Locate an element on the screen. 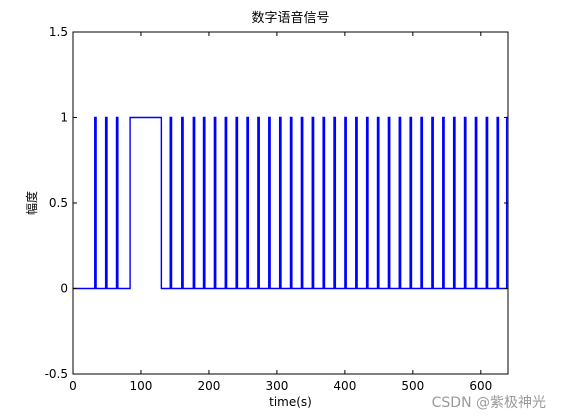 The height and width of the screenshot is (420, 561). x-tick-label: 0 is located at coordinates (73, 386).